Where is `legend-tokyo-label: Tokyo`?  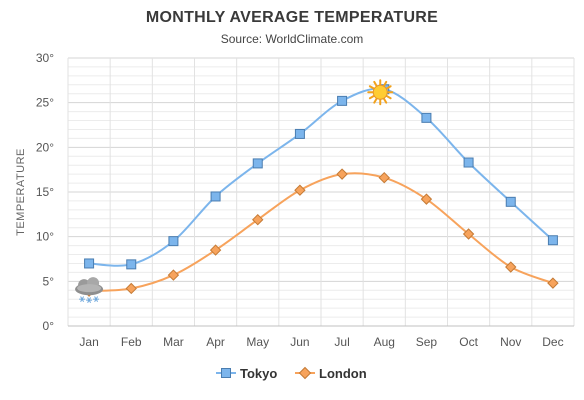
legend-tokyo-label: Tokyo is located at coordinates (258, 373).